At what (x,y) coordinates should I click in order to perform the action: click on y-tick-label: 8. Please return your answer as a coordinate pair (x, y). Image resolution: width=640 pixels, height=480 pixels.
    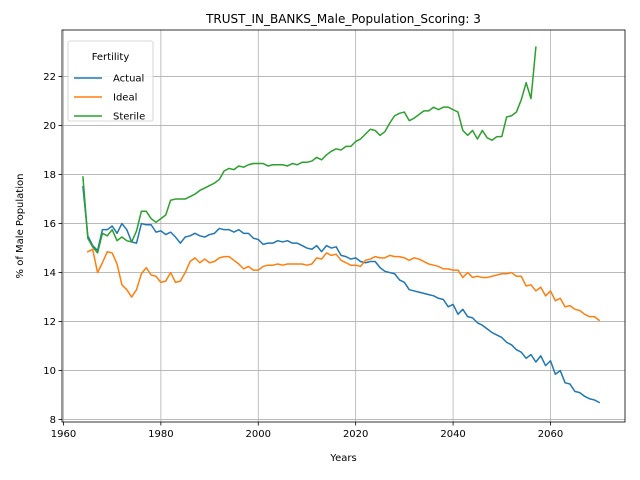
    Looking at the image, I should click on (53, 420).